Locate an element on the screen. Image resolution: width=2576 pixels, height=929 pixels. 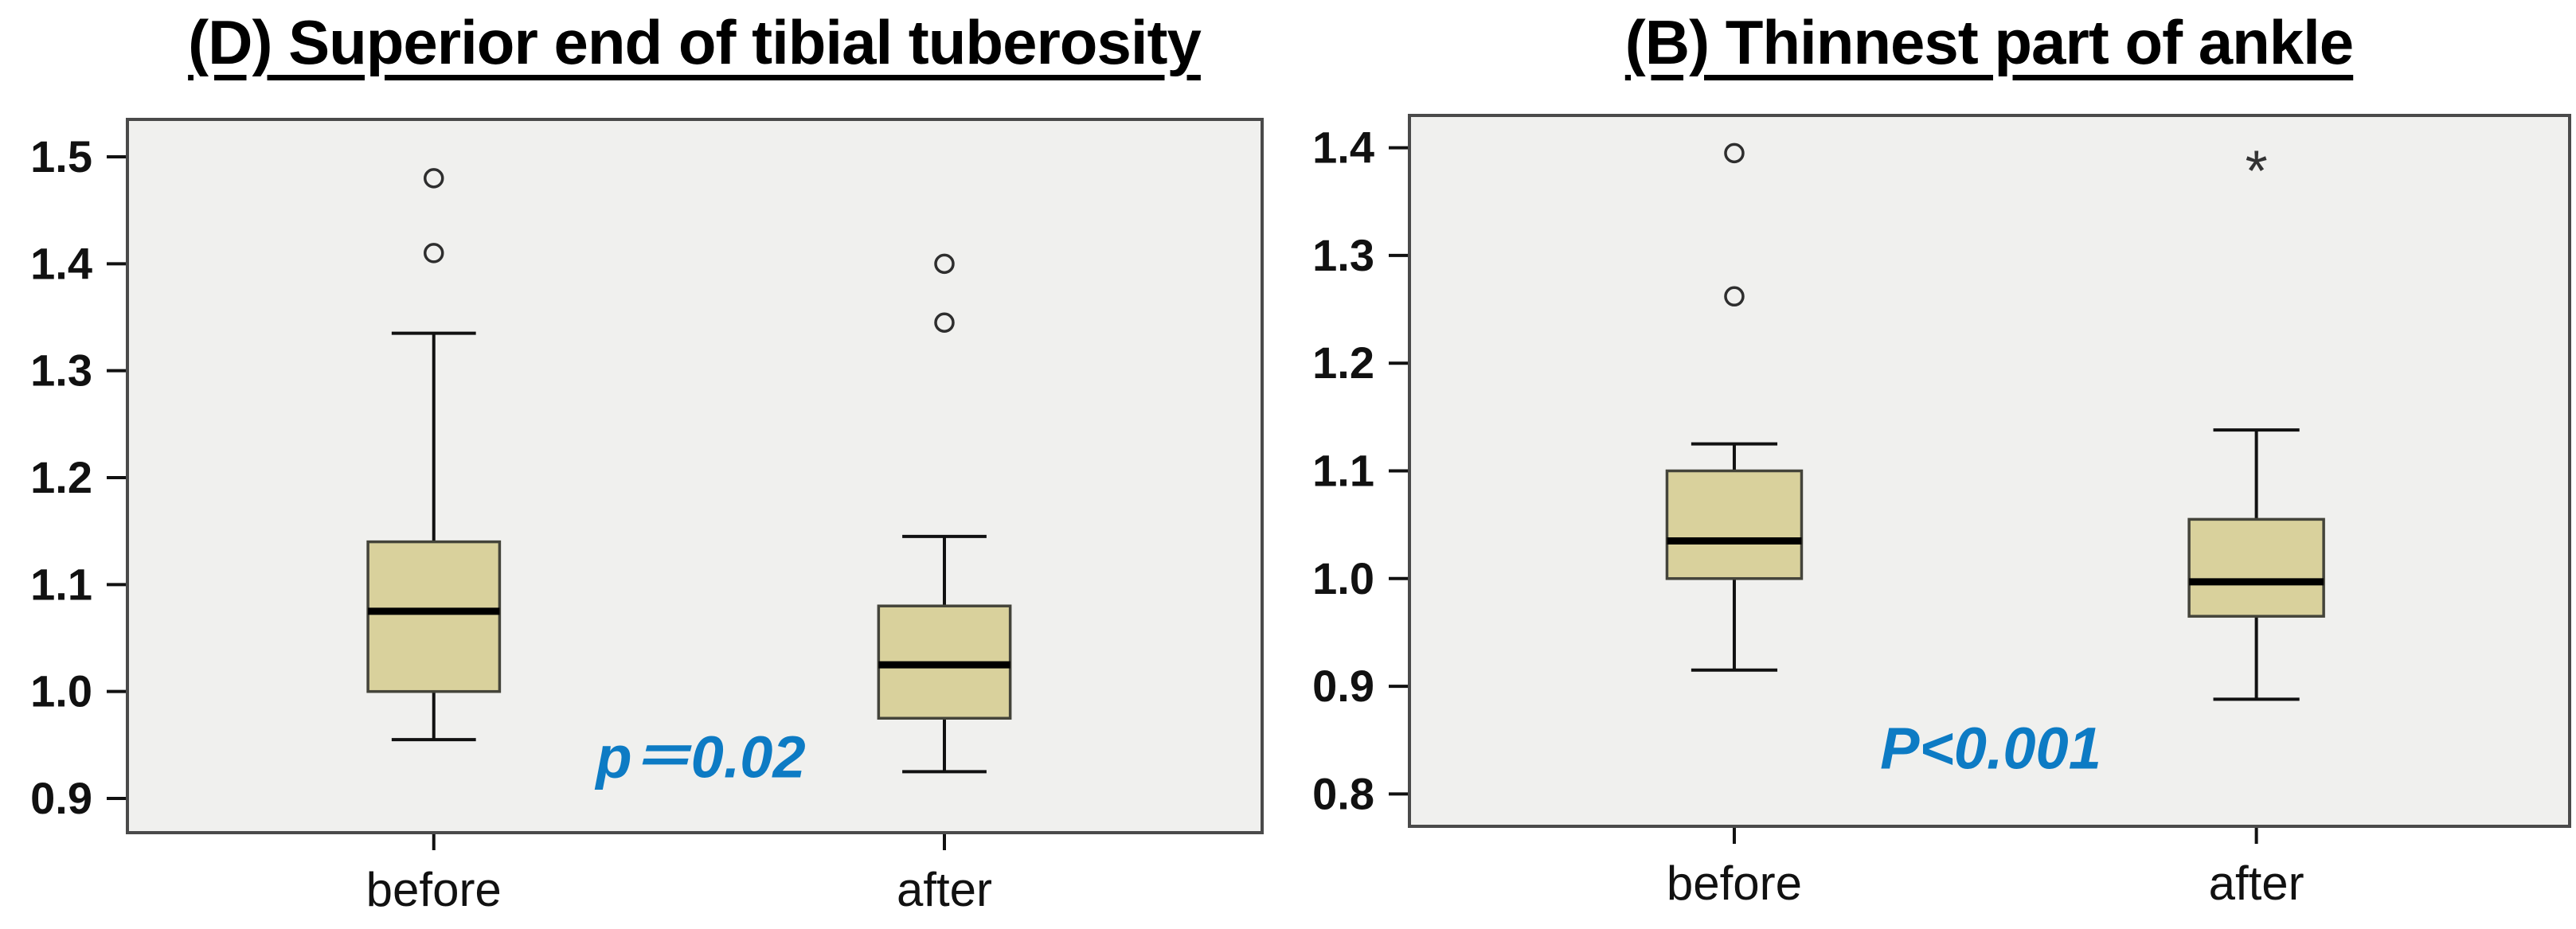
p-value-annotation-left: p＝0.02 is located at coordinates (701, 757).